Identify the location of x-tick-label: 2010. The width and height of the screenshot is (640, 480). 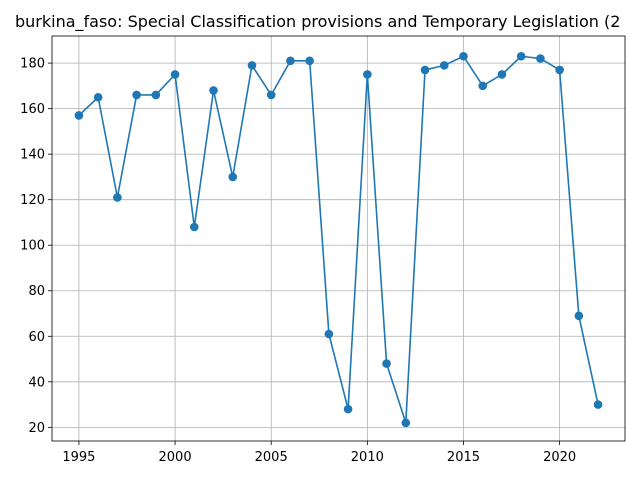
(367, 457).